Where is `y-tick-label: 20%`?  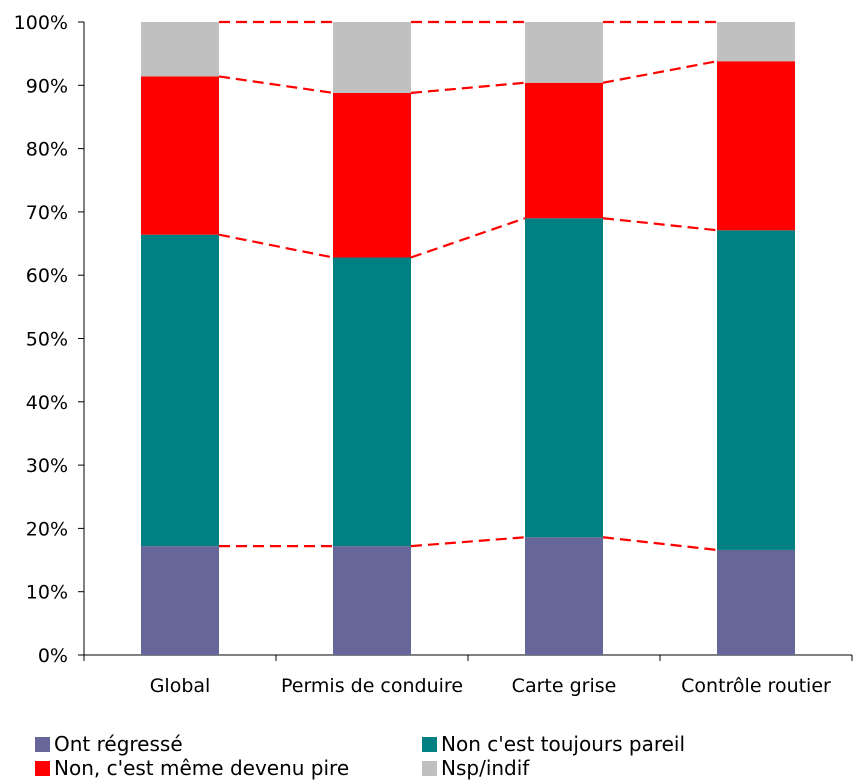
y-tick-label: 20% is located at coordinates (47, 529).